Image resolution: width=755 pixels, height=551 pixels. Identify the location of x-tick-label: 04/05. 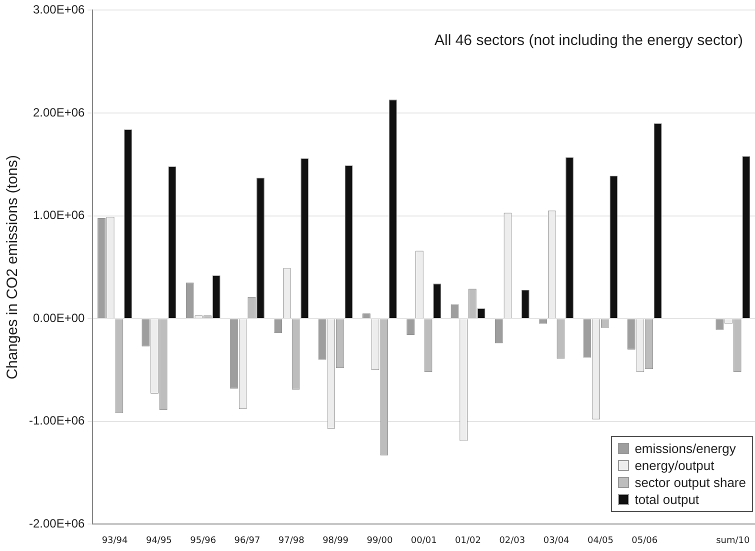
(600, 541).